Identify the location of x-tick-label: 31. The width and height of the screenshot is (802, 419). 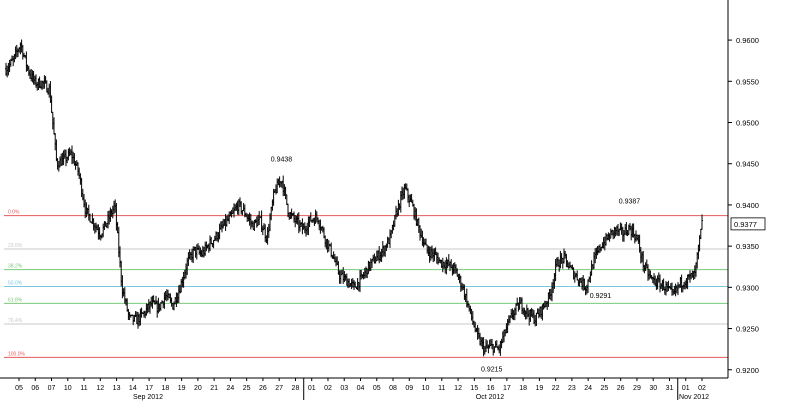
(670, 388).